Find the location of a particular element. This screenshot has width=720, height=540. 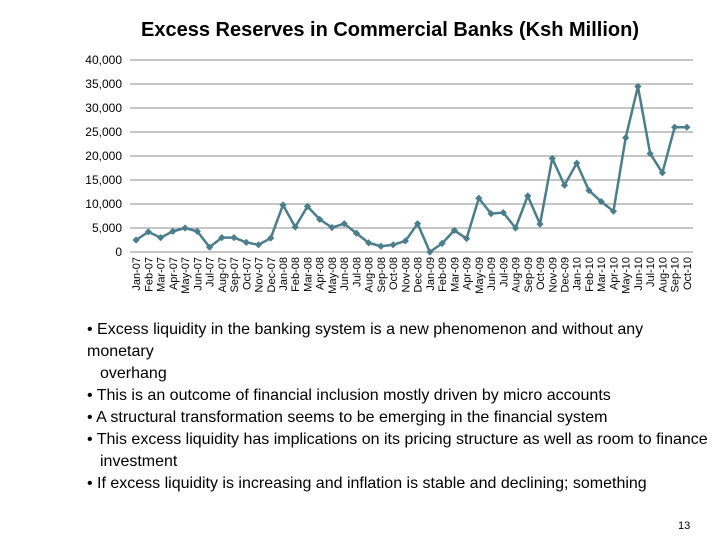

x-tick-label: Oct-07 is located at coordinates (247, 273).